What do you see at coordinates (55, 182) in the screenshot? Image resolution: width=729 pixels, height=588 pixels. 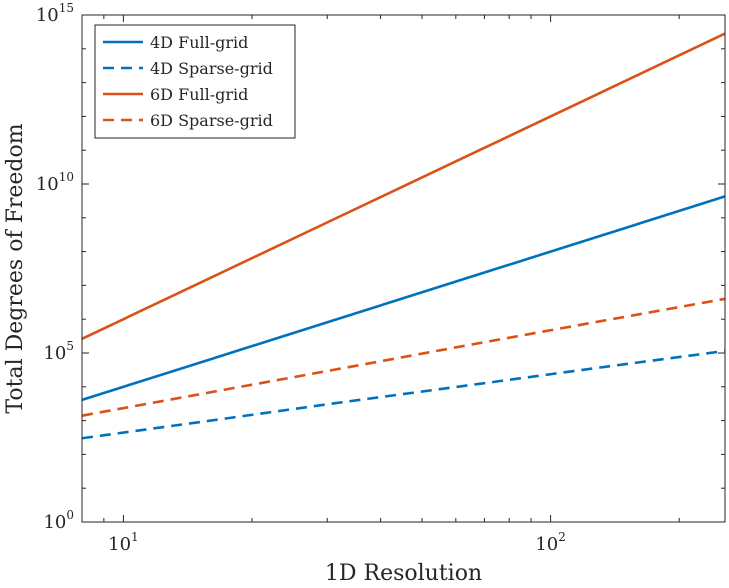 I see `y-tick-label: 10¹⁰` at bounding box center [55, 182].